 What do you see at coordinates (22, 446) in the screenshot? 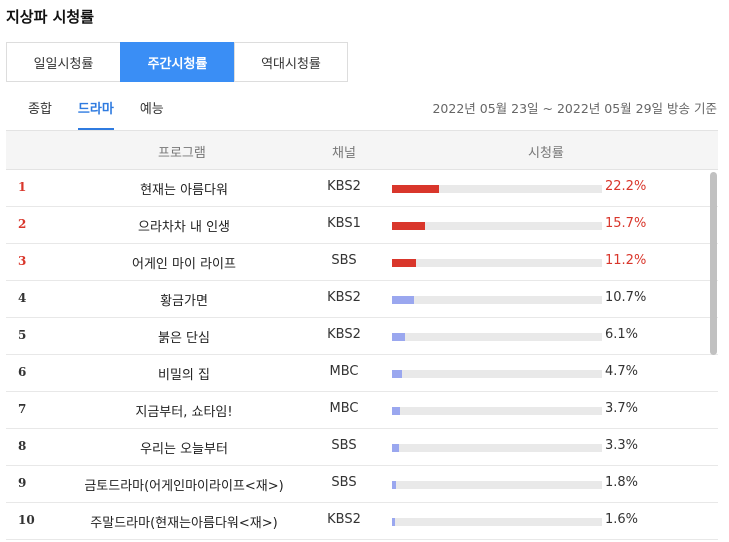
I see `rank-number: 8` at bounding box center [22, 446].